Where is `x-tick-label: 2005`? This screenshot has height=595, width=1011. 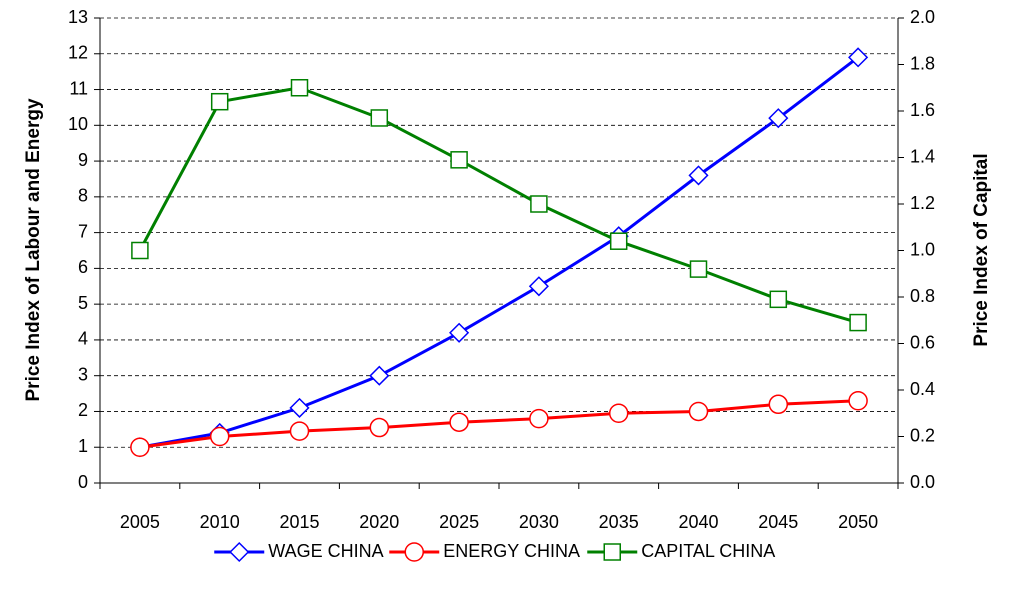 x-tick-label: 2005 is located at coordinates (140, 522).